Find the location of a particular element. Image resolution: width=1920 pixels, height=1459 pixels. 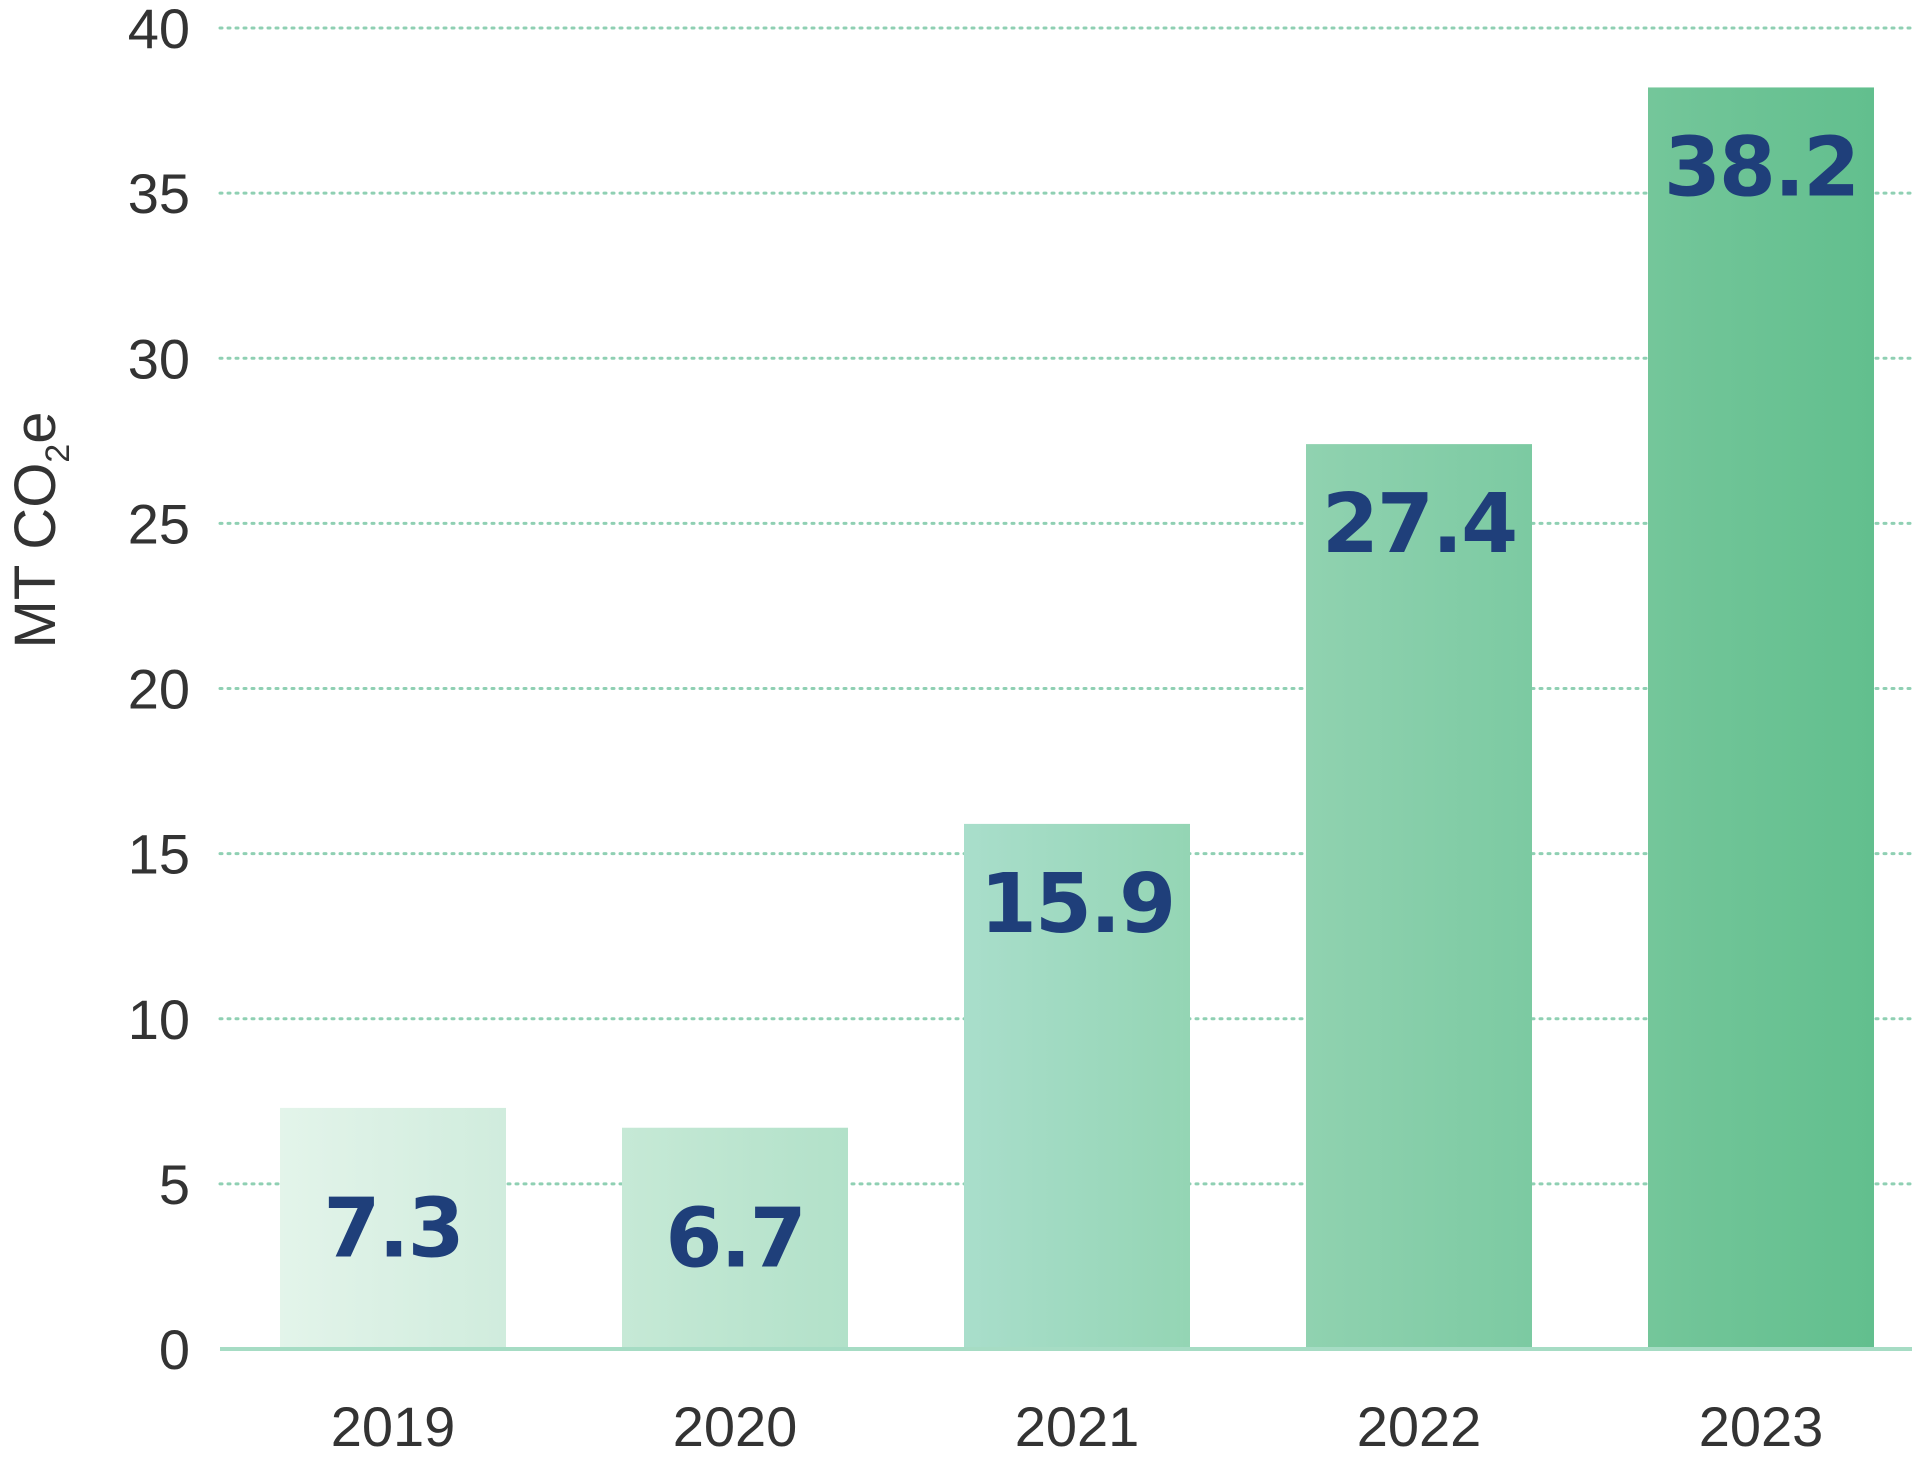

y-tick-label: 5 is located at coordinates (174, 1184).